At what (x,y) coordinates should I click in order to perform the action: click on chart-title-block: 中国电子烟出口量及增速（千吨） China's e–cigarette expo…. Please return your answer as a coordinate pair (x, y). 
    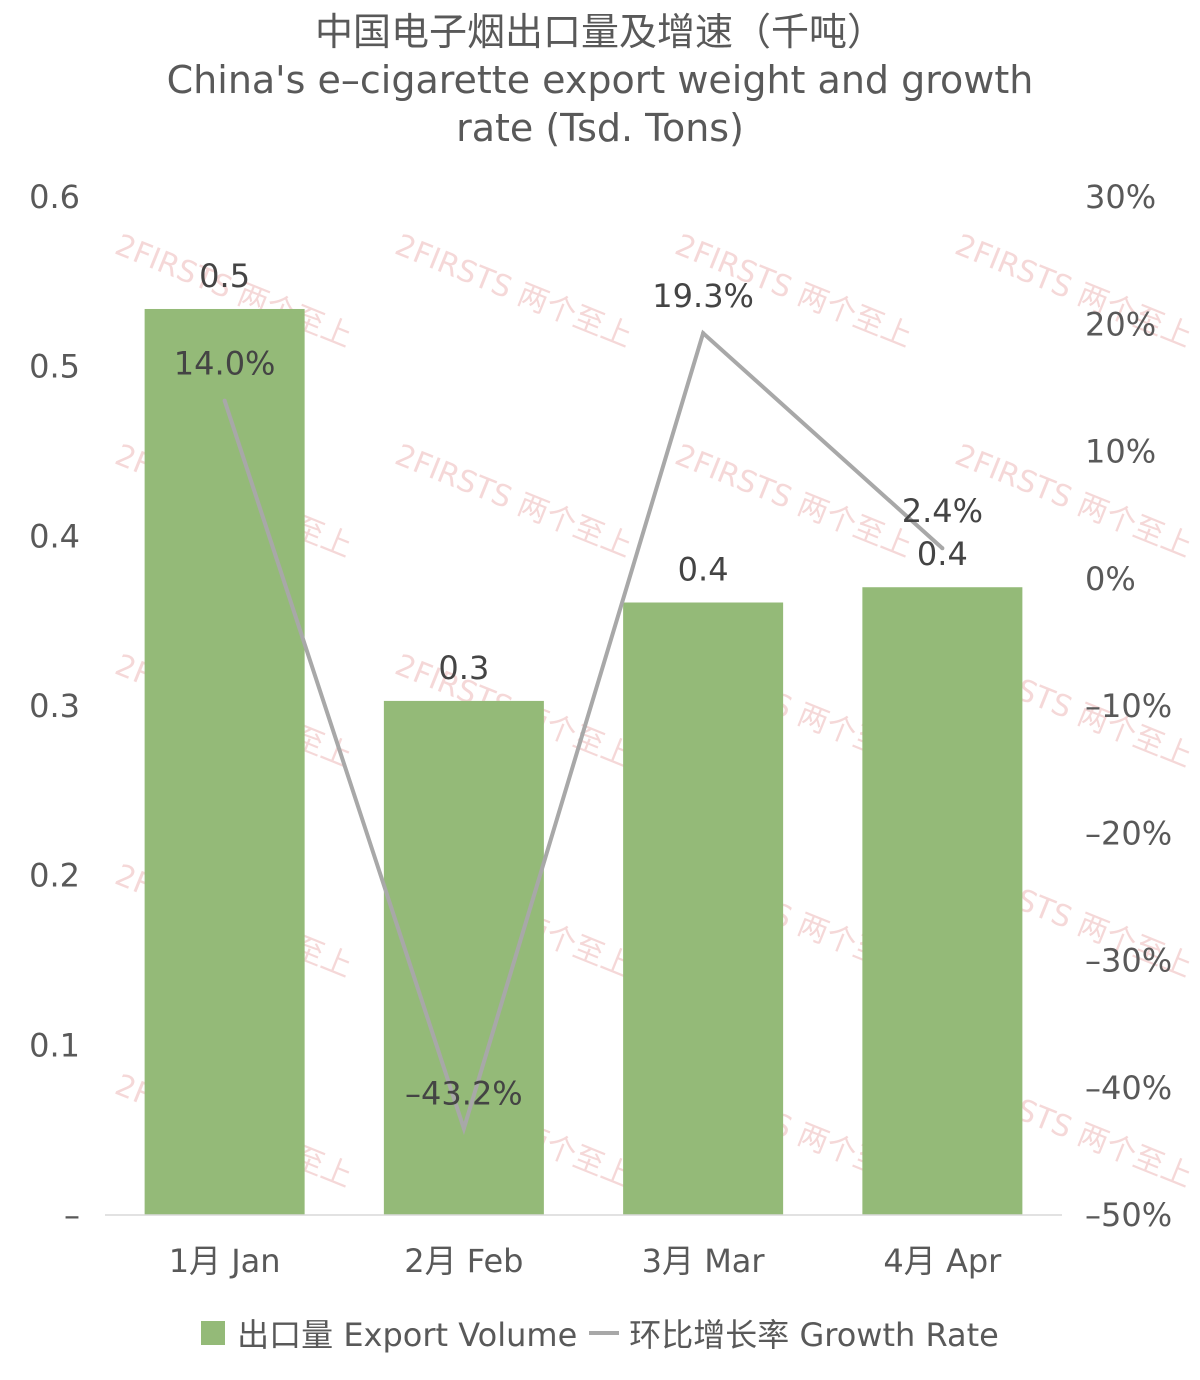
    Looking at the image, I should click on (600, 80).